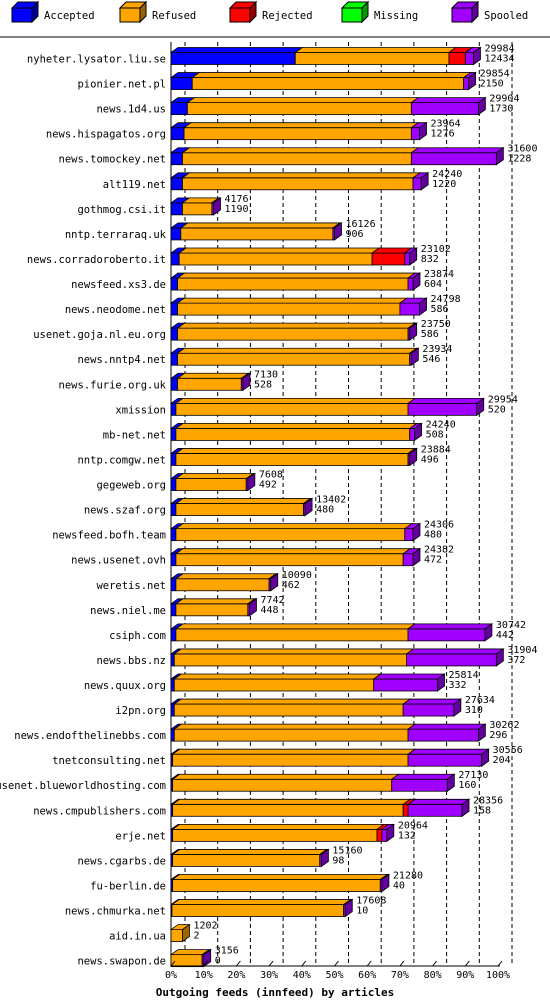 This screenshot has width=550, height=1005. I want to click on x-axis: 0% 10% 20% 30% 40% 50% 60% 70% 80% 90% 100%, so click(337, 970).